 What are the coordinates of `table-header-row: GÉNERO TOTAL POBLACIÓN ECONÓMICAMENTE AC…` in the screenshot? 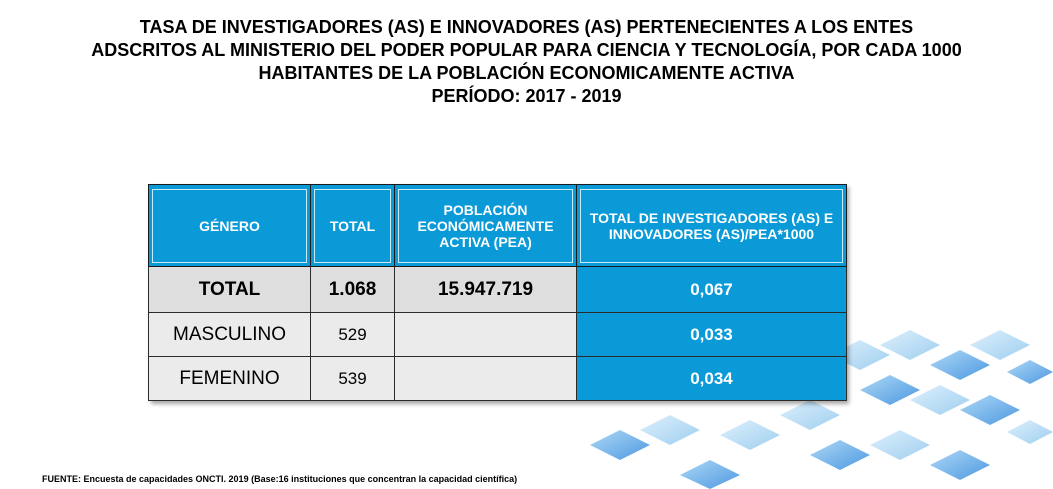 It's located at (497, 225).